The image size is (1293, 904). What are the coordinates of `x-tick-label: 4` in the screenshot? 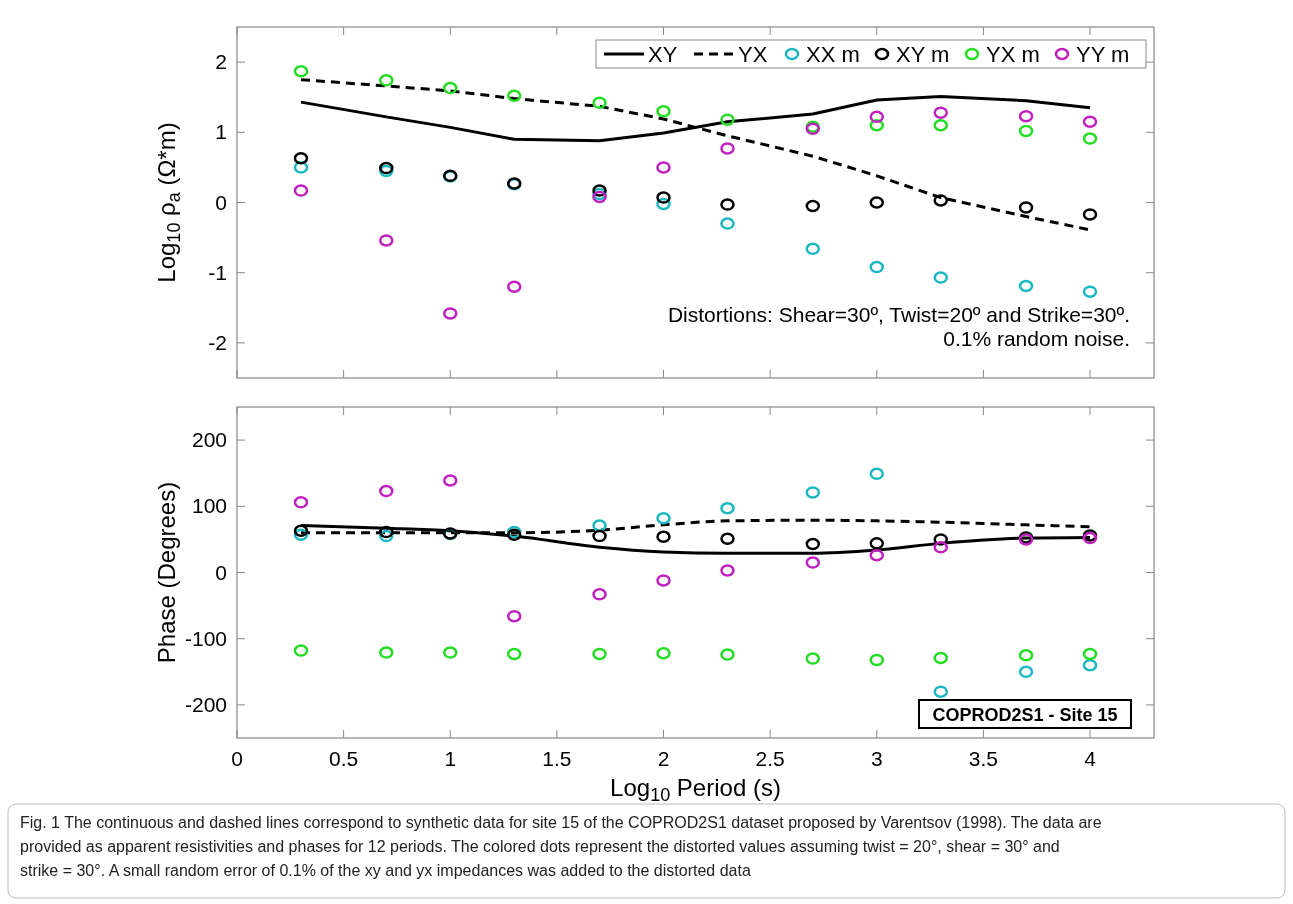 It's located at (1090, 758).